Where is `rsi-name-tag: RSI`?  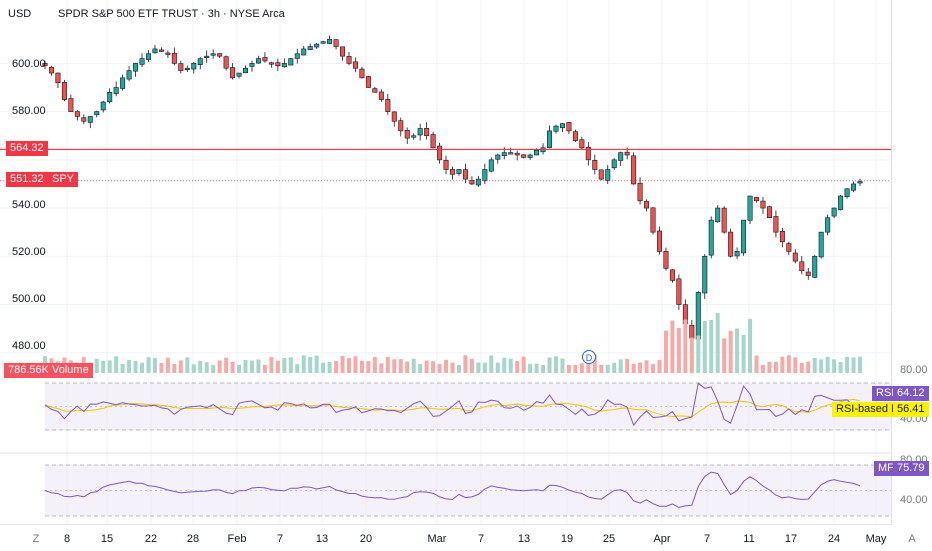 rsi-name-tag: RSI is located at coordinates (885, 393).